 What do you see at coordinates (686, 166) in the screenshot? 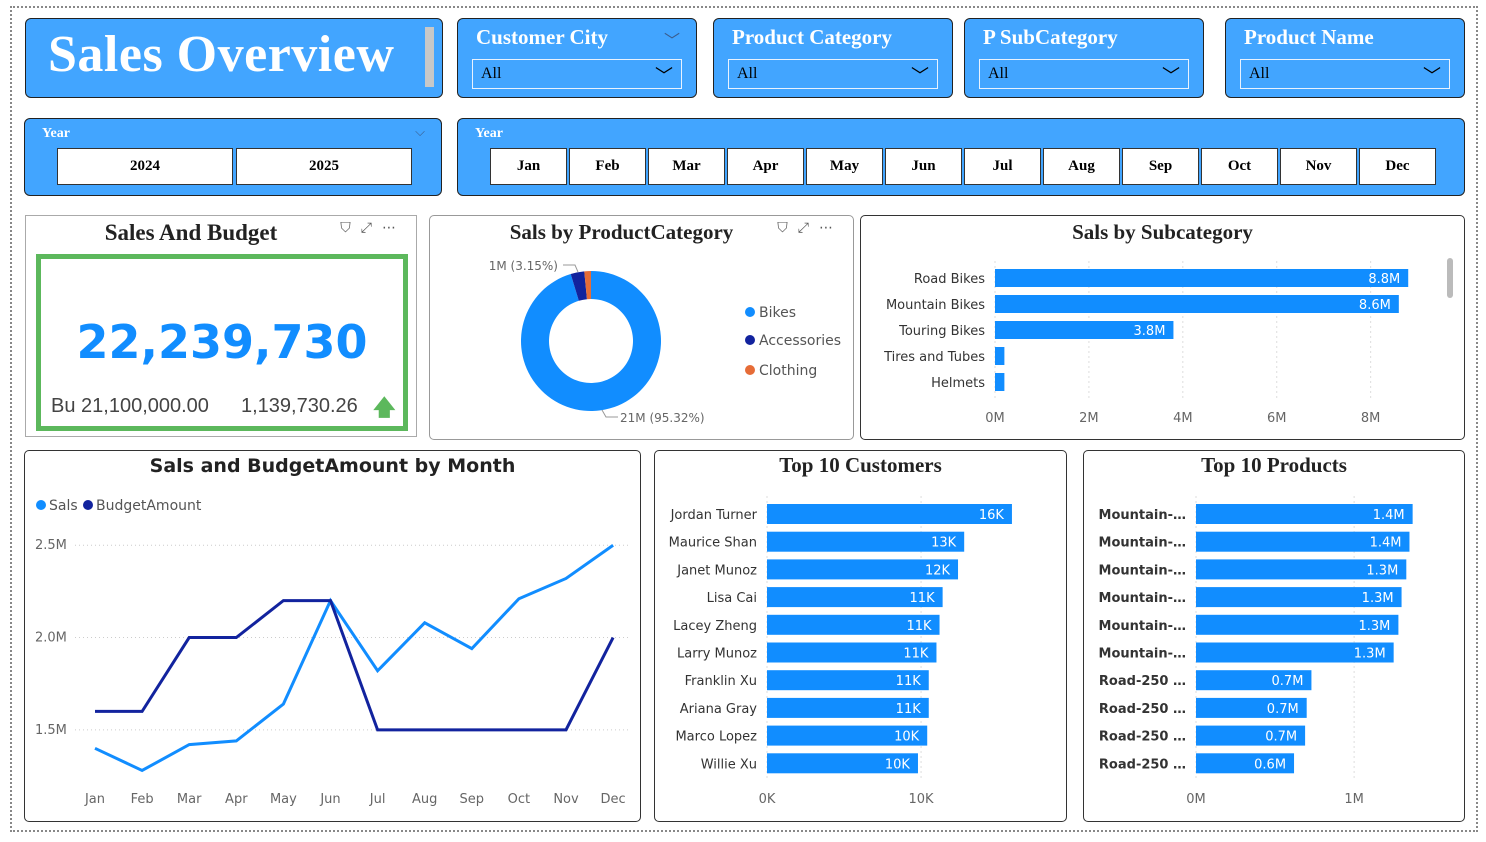
I see `month-option-mar: Mar` at bounding box center [686, 166].